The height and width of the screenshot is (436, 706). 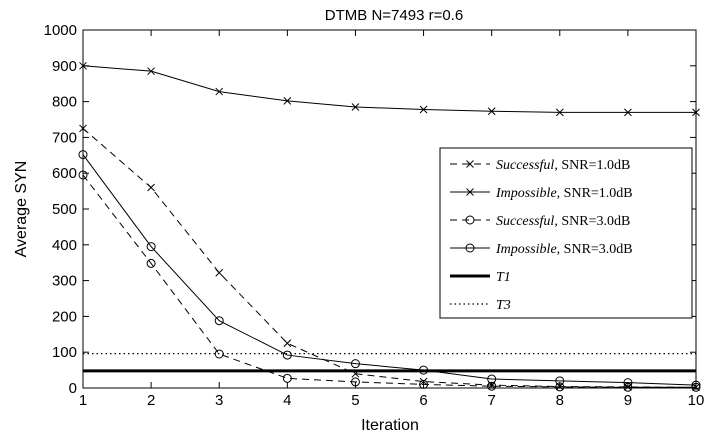 I want to click on x-tick-label: 1, so click(x=83, y=400).